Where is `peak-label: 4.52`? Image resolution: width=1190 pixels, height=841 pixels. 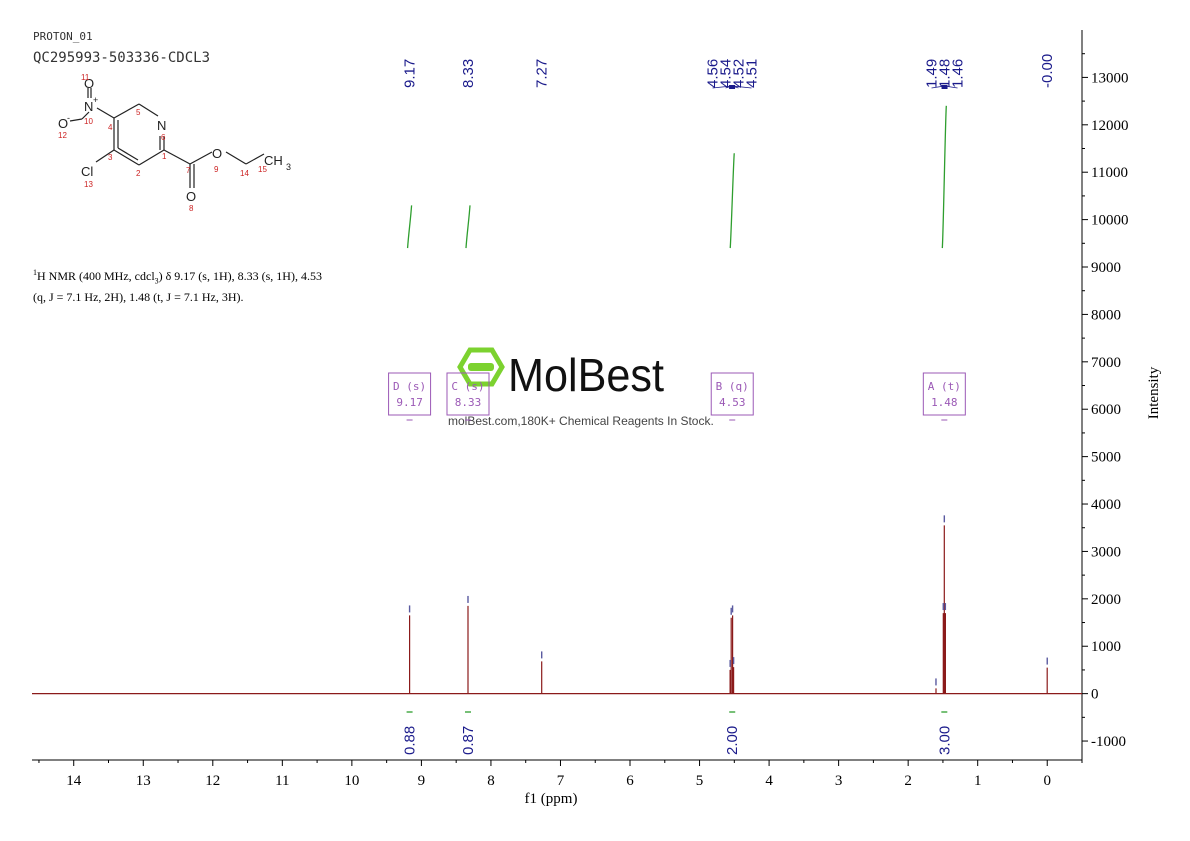 peak-label: 4.52 is located at coordinates (739, 73).